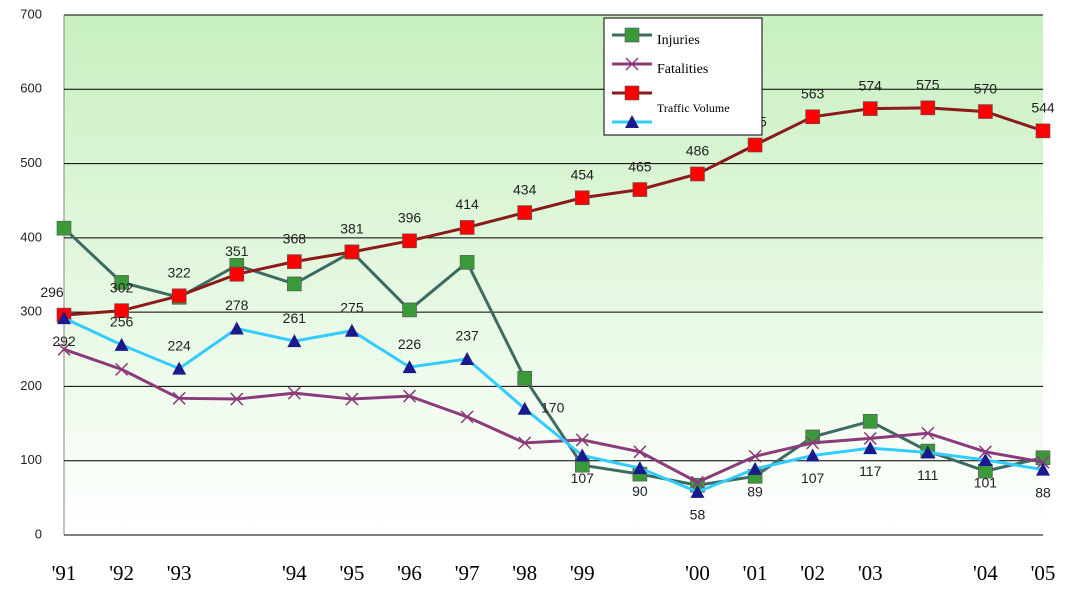  Describe the element at coordinates (31, 236) in the screenshot. I see `y-tick-label: 400` at that location.